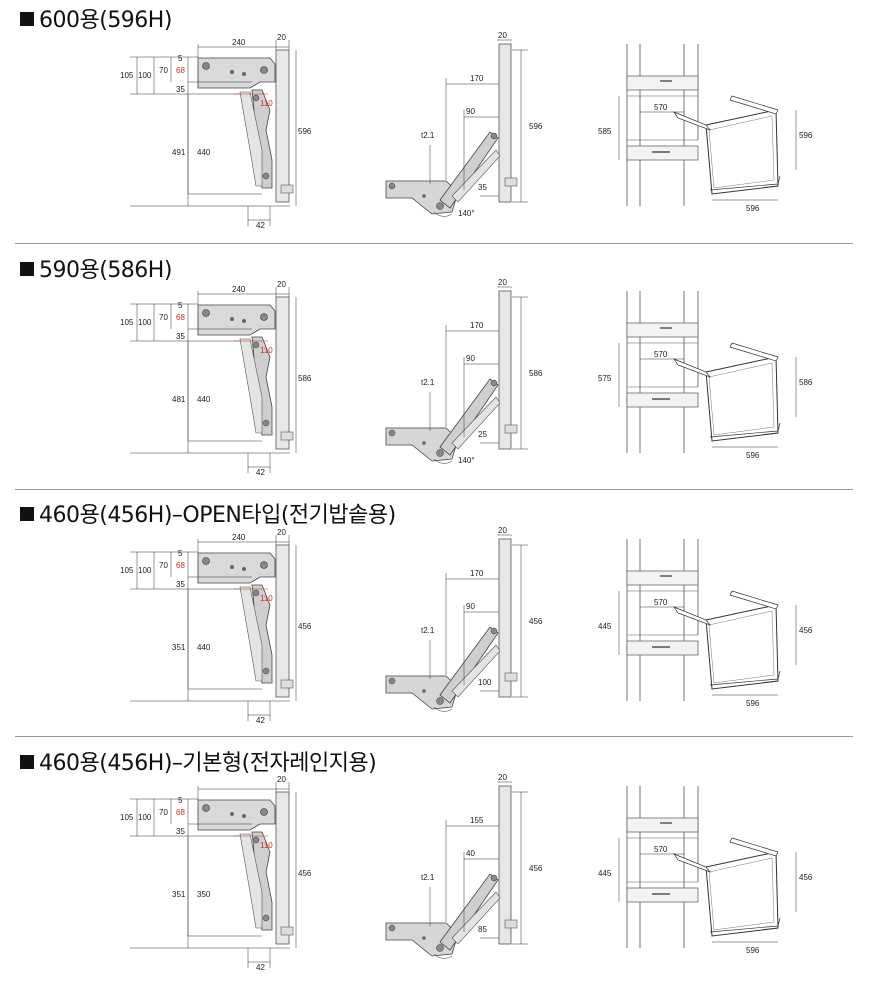 This screenshot has height=987, width=880. What do you see at coordinates (536, 126) in the screenshot?
I see `mid-dim-total: 596` at bounding box center [536, 126].